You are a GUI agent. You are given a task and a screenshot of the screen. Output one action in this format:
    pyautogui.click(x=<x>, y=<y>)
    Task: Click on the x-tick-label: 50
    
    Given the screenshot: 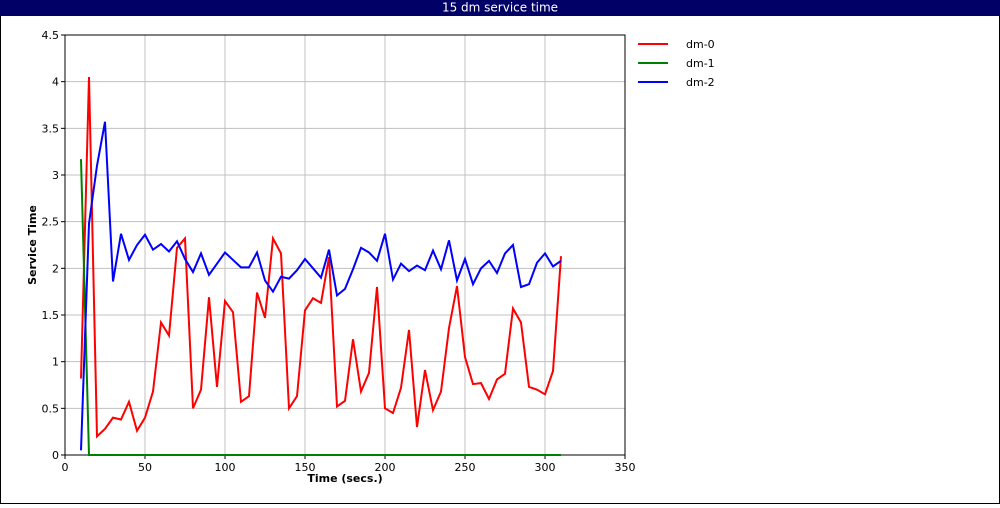 What is the action you would take?
    pyautogui.click(x=145, y=467)
    